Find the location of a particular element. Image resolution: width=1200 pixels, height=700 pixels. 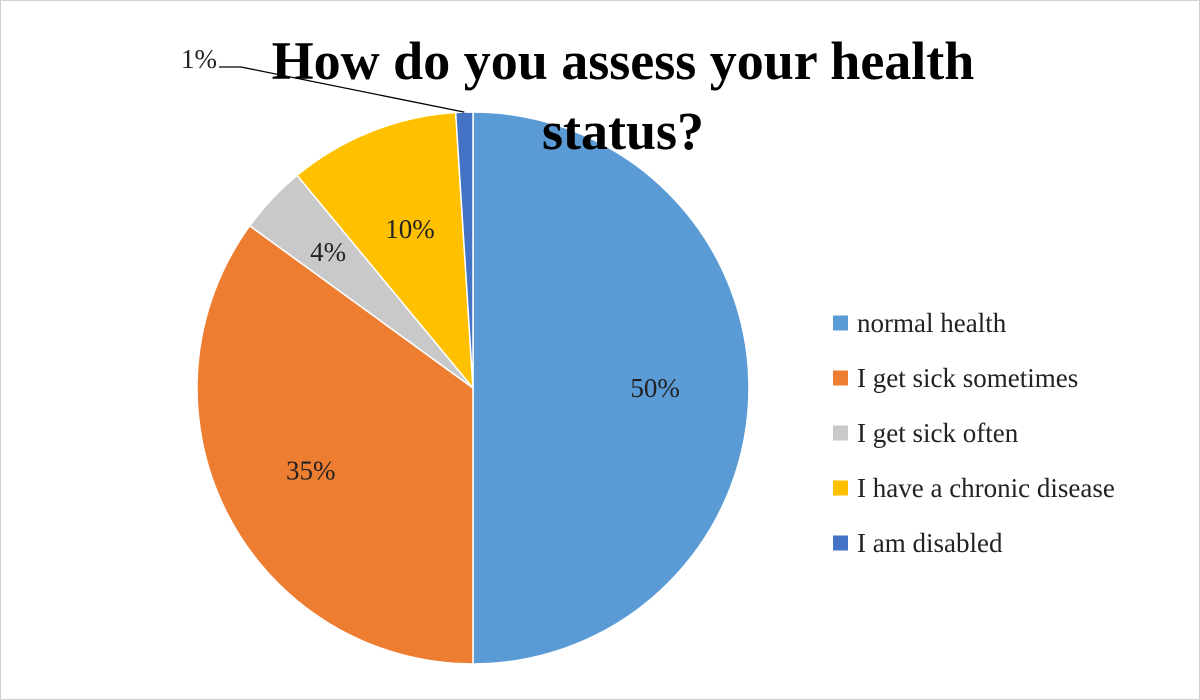

legend-swatch-normal-health is located at coordinates (840, 323).